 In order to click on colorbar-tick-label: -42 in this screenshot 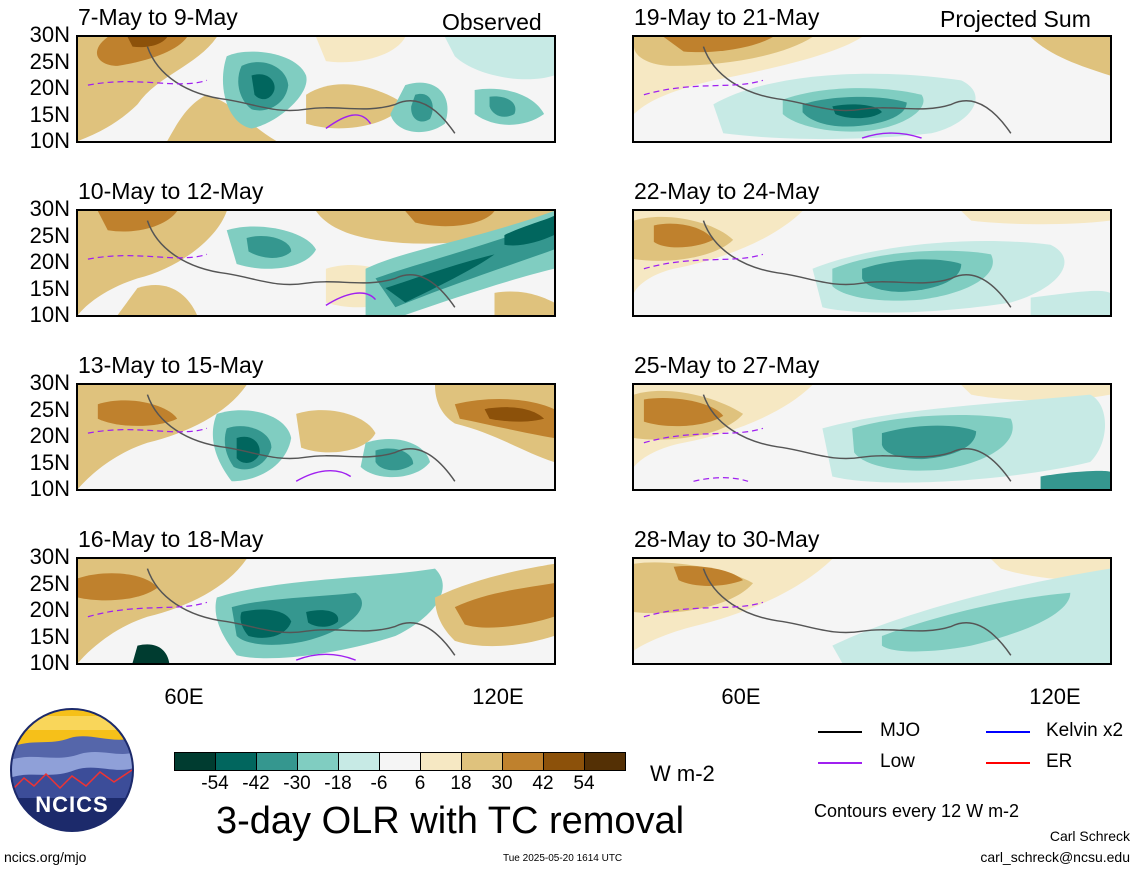, I will do `click(256, 783)`.